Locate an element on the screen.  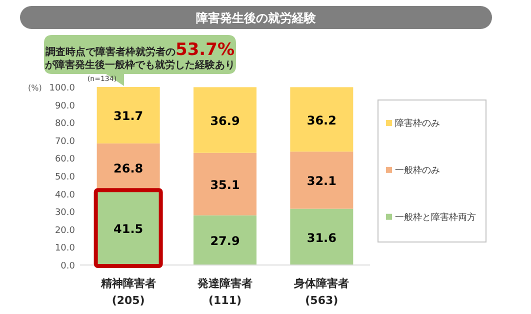
legend-label: 障害枠のみ is located at coordinates (417, 123).